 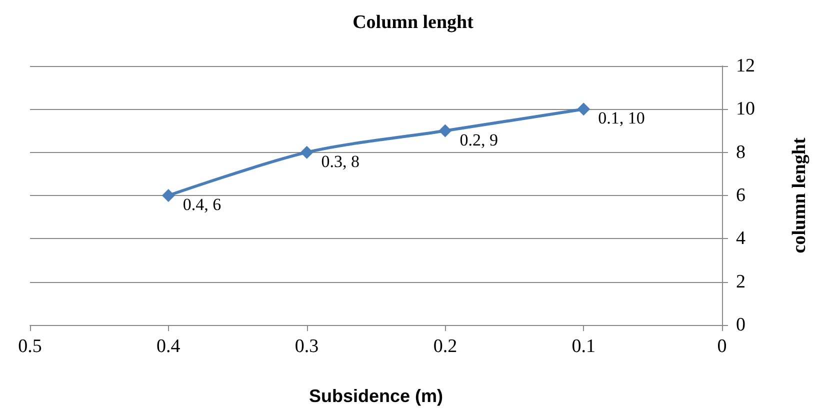 What do you see at coordinates (799, 195) in the screenshot?
I see `y-axis-title: column lenght` at bounding box center [799, 195].